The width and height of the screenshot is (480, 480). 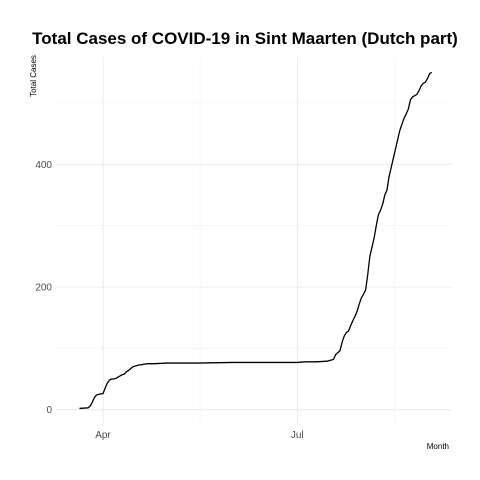 What do you see at coordinates (43, 165) in the screenshot?
I see `y-tick-label: 400` at bounding box center [43, 165].